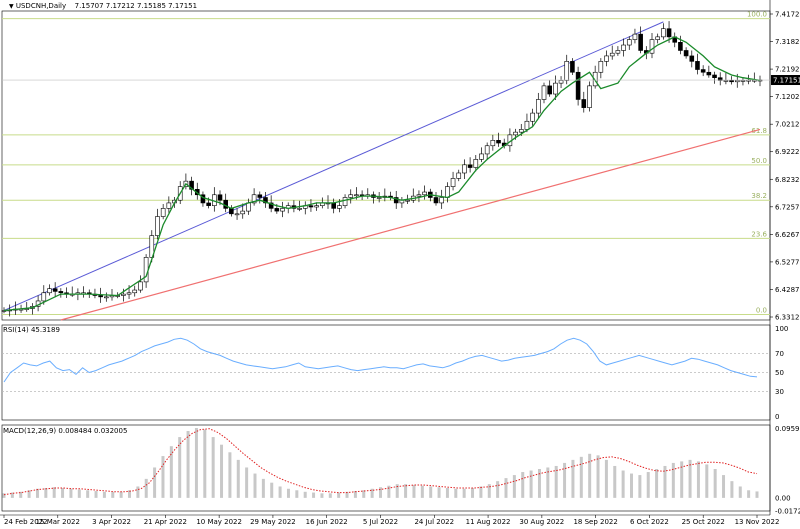 This screenshot has height=529, width=800. What do you see at coordinates (787, 42) in the screenshot?
I see `price-tick-label: 7.31820` at bounding box center [787, 42].